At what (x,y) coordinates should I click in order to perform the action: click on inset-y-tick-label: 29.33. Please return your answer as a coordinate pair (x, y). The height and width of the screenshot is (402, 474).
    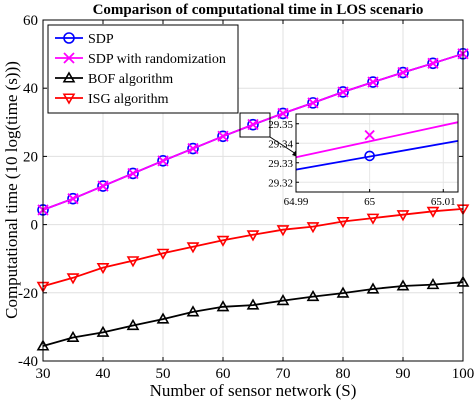
    Looking at the image, I should click on (280, 164).